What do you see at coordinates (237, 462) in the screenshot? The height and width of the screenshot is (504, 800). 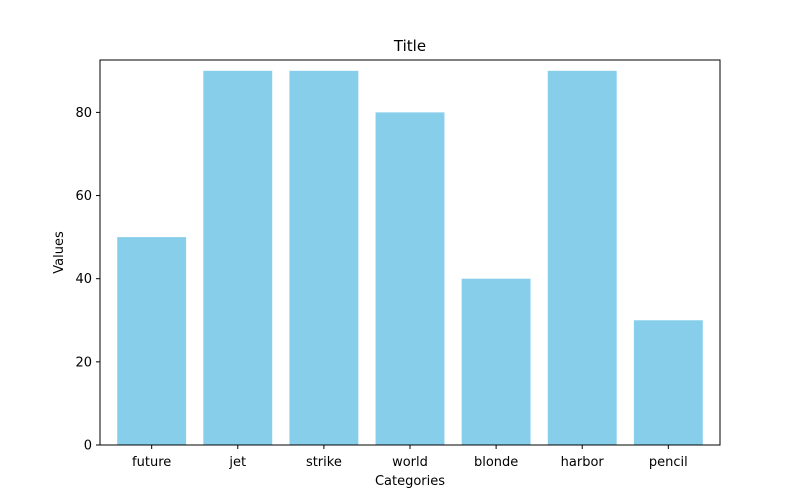 I see `x-tick-label: jet` at bounding box center [237, 462].